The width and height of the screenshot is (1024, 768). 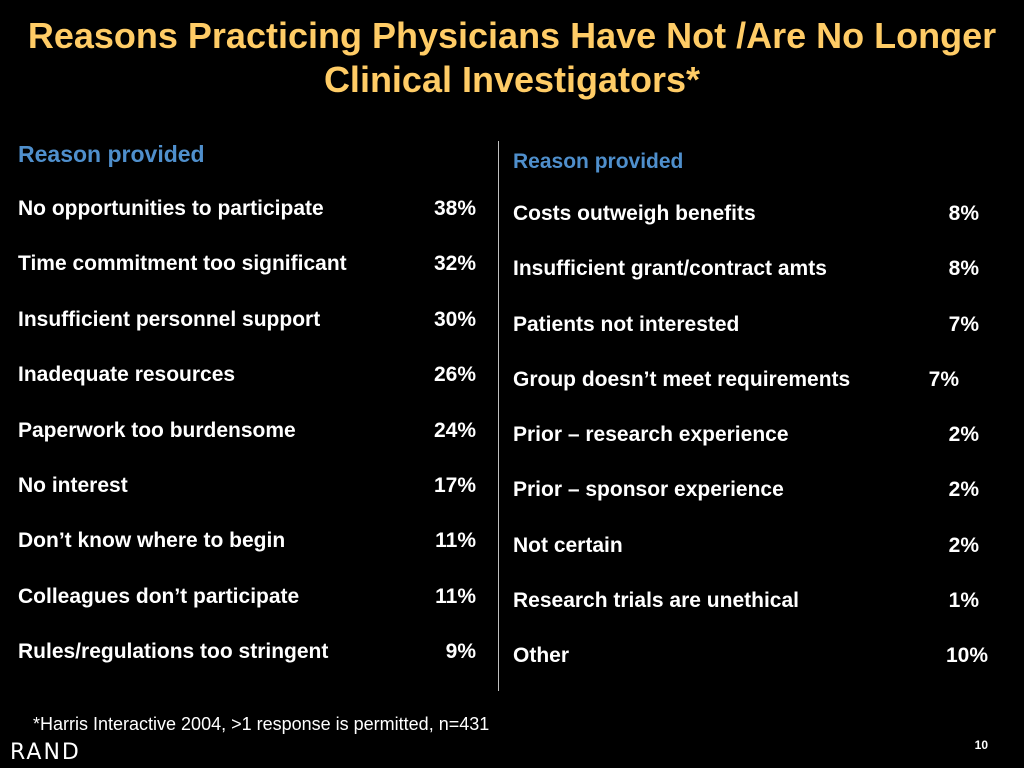 What do you see at coordinates (249, 278) in the screenshot?
I see `list-item: Time commitment too significant 32%` at bounding box center [249, 278].